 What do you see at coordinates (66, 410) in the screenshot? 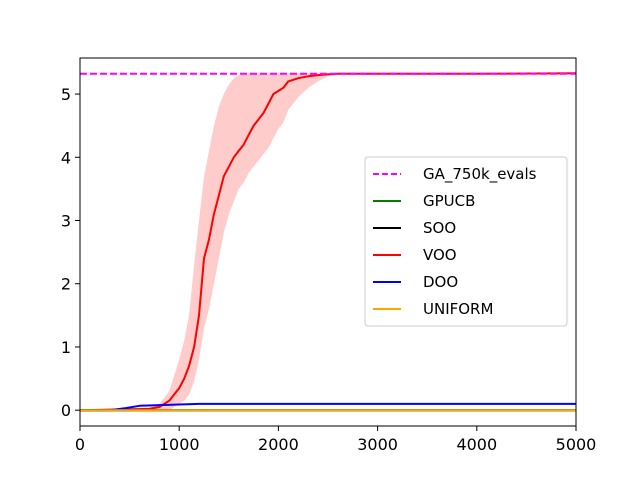
I see `y-tick-label: 0` at bounding box center [66, 410].